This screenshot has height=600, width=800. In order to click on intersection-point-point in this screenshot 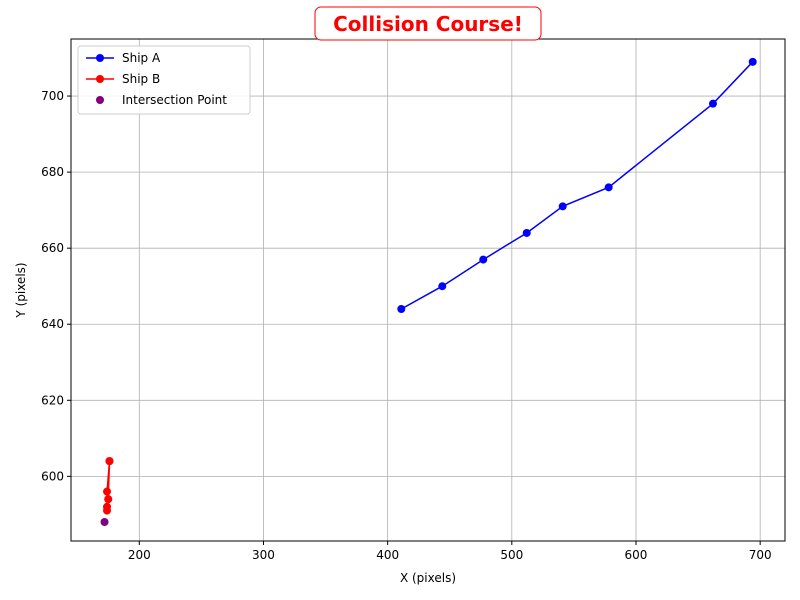, I will do `click(104, 521)`.